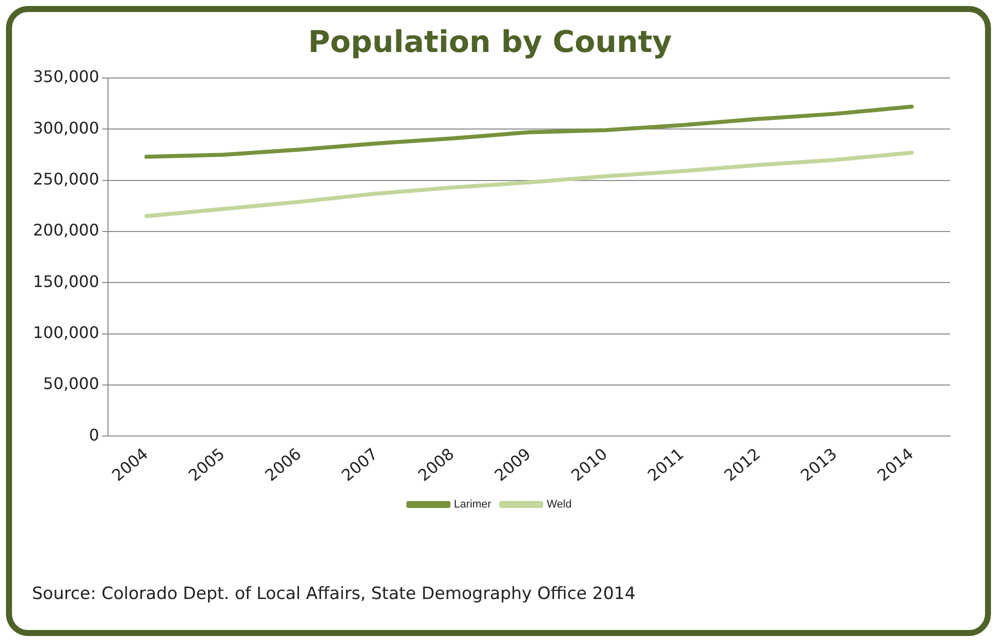  I want to click on legend-label: Larimer, so click(473, 504).